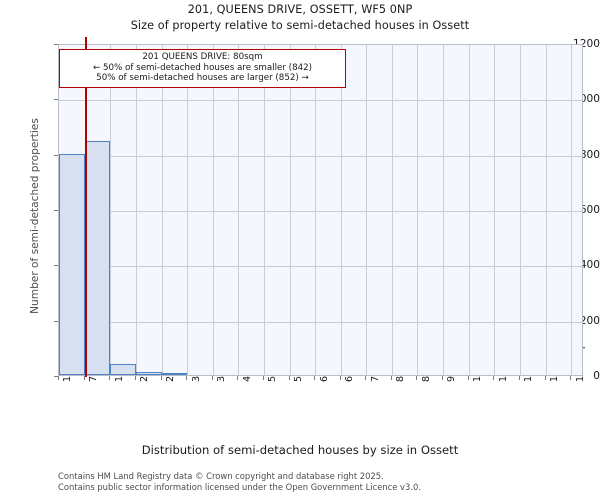 This screenshot has width=600, height=500. What do you see at coordinates (86, 207) in the screenshot?
I see `property-size-marker-line` at bounding box center [86, 207].